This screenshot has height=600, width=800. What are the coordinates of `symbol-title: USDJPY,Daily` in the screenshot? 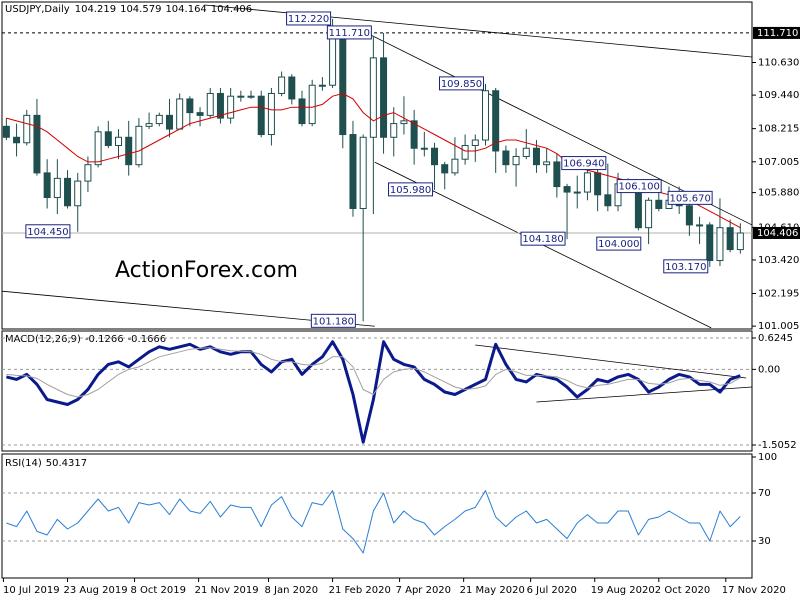 It's located at (37, 9).